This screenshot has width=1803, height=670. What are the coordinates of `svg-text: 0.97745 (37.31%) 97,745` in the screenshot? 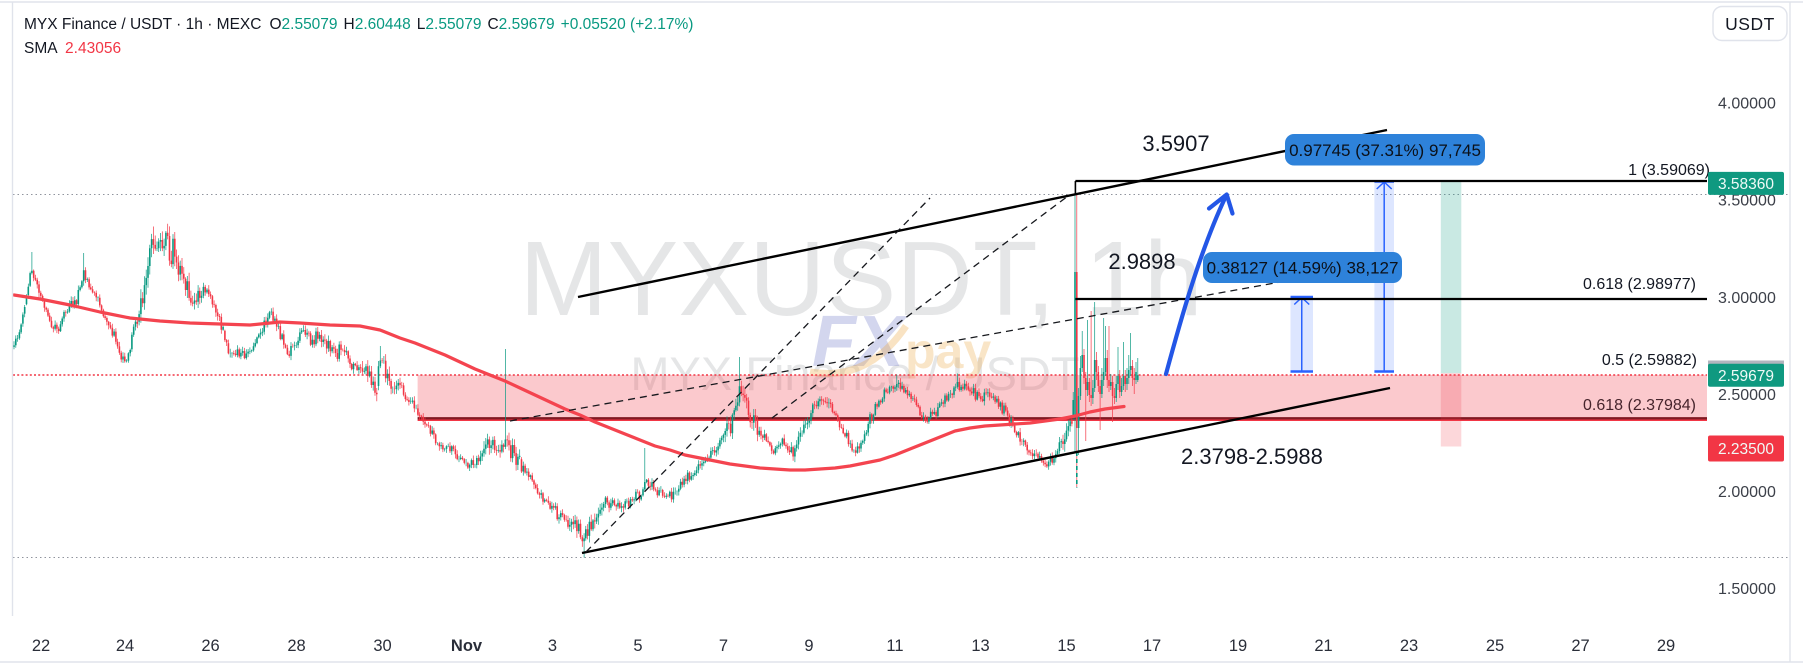 It's located at (1385, 150).